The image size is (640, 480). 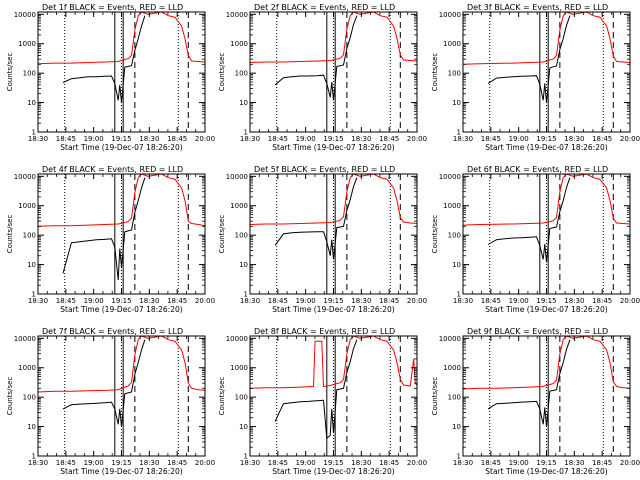 What do you see at coordinates (324, 169) in the screenshot?
I see `panel-title: Det 5f BLACK = Events, RED = LLD` at bounding box center [324, 169].